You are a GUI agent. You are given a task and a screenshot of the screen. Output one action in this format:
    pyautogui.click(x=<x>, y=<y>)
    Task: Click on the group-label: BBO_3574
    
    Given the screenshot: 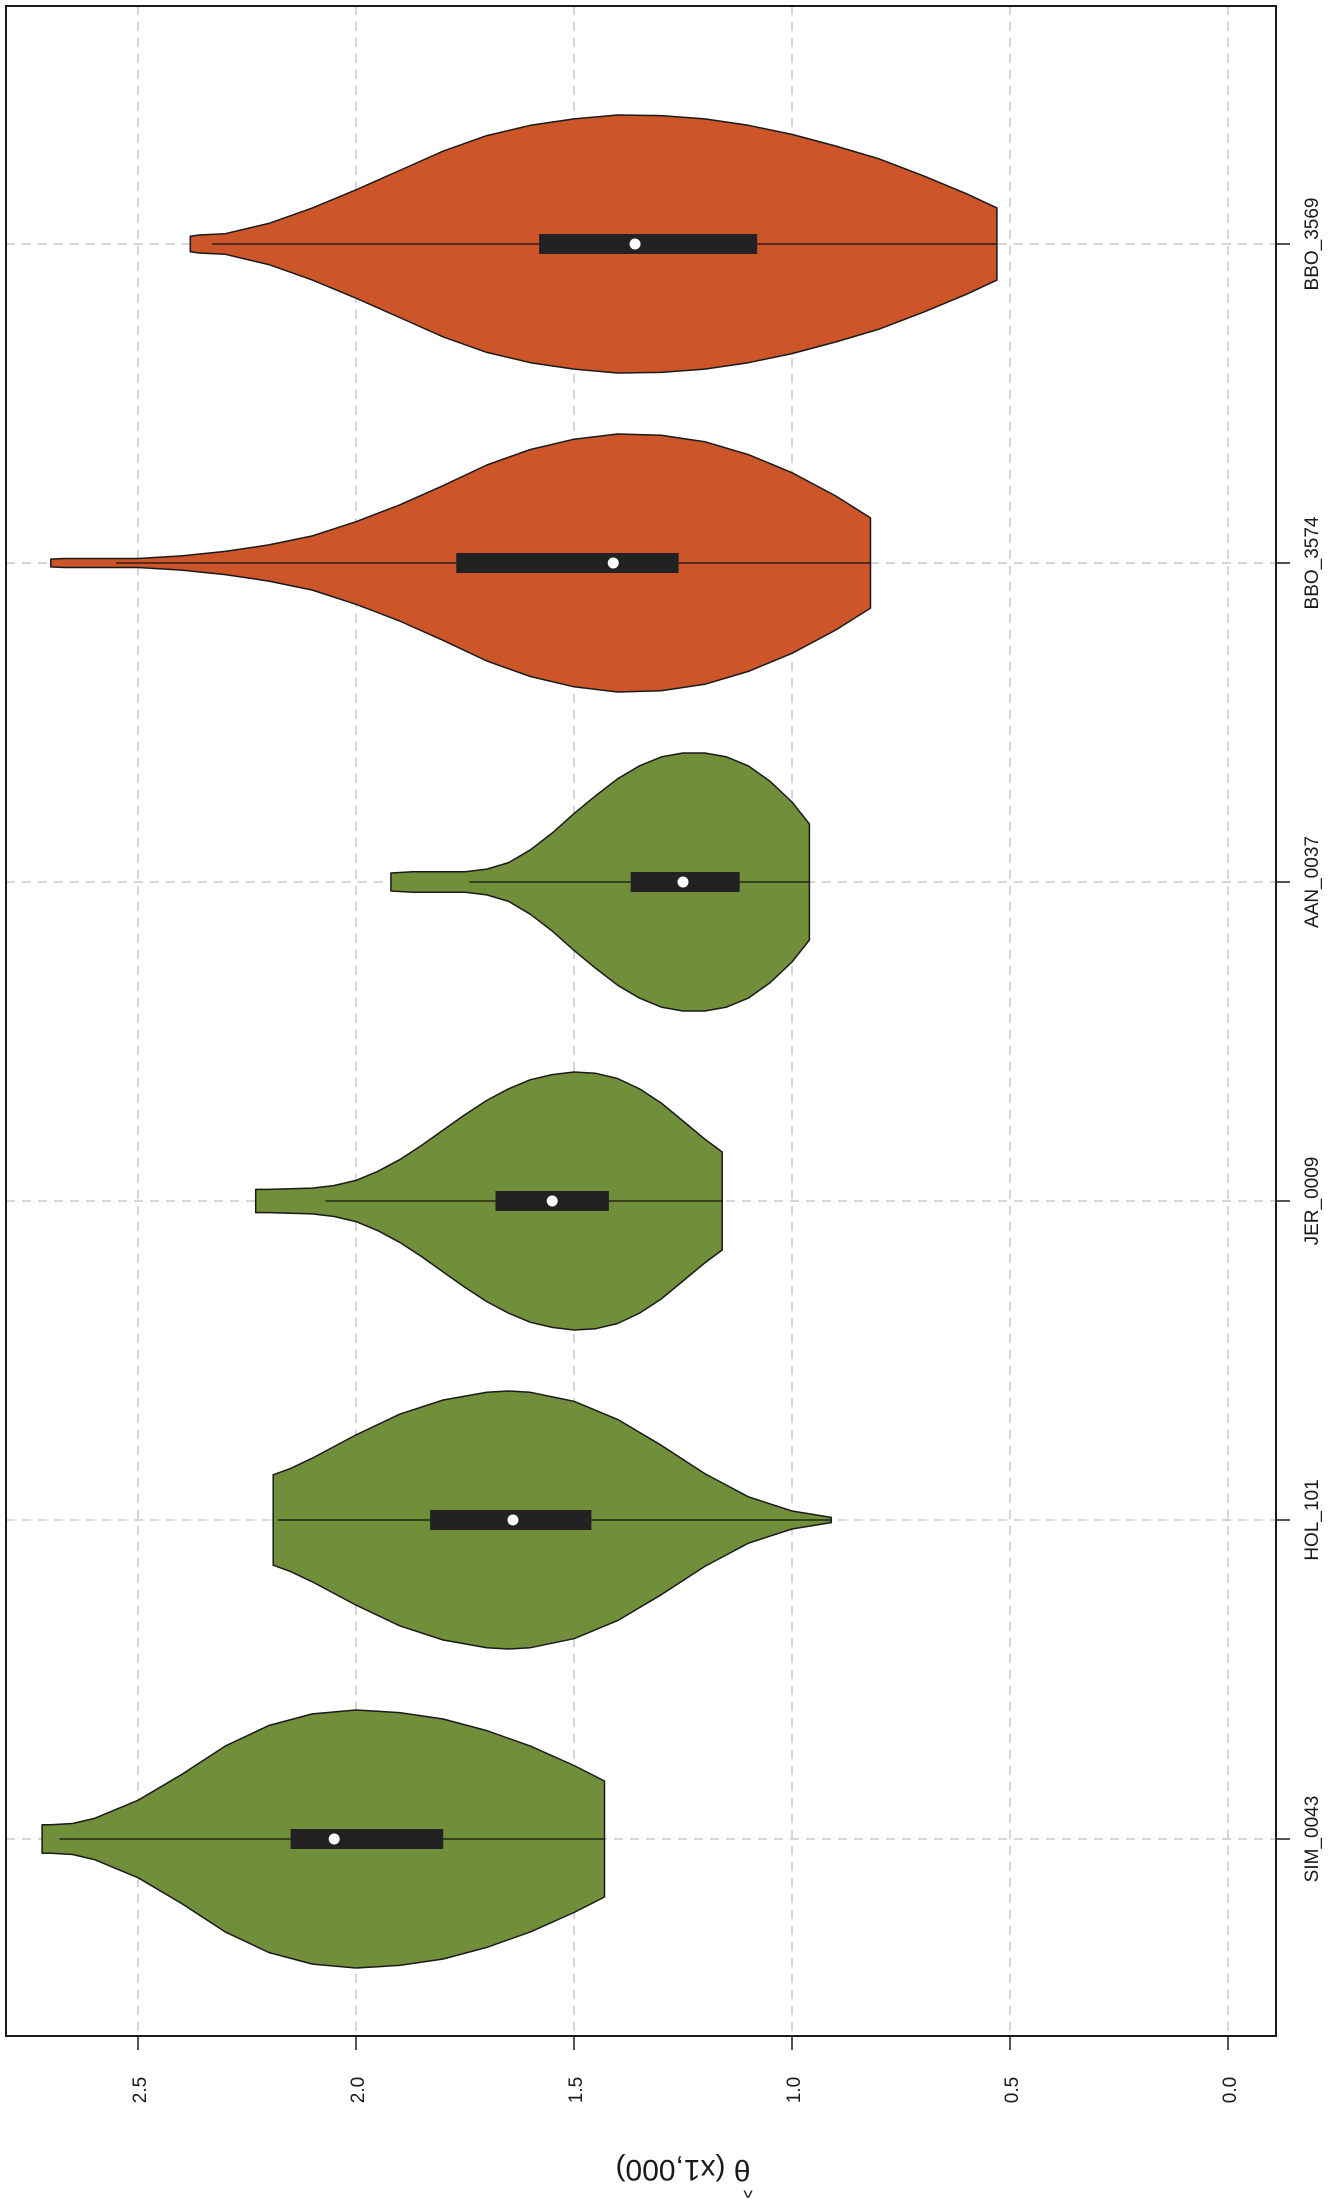 What is the action you would take?
    pyautogui.click(x=1312, y=562)
    